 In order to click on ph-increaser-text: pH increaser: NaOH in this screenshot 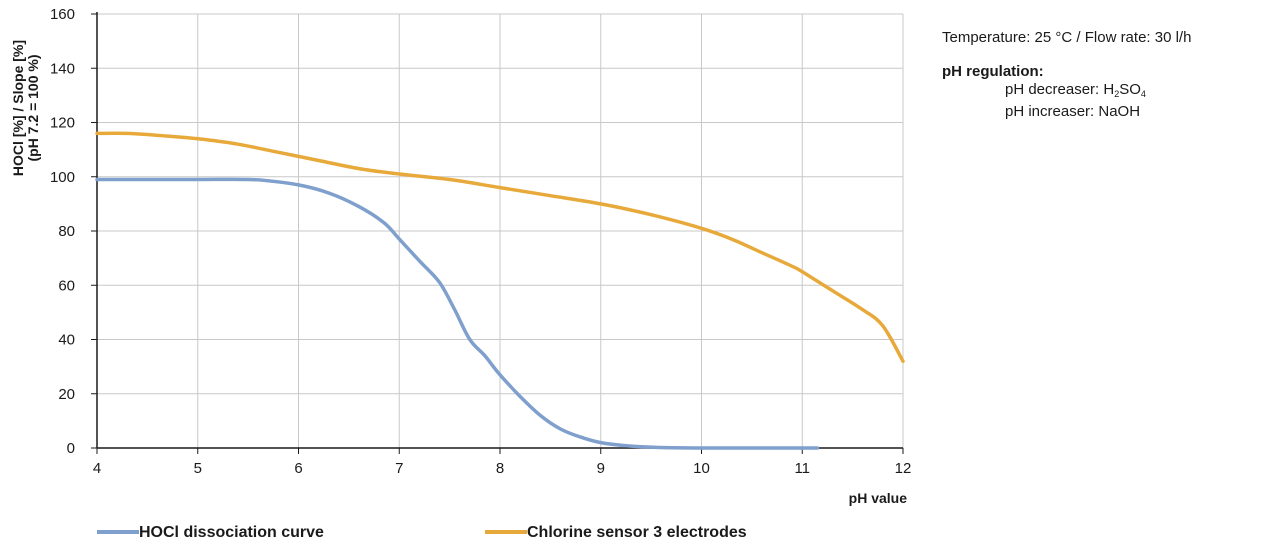, I will do `click(1073, 111)`.